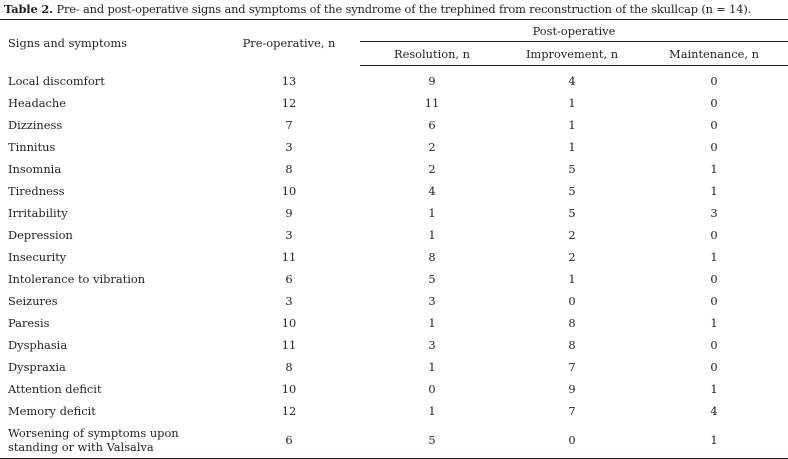 Image resolution: width=788 pixels, height=459 pixels. I want to click on table-row: Attention deficit 10 0 9 1, so click(394, 389).